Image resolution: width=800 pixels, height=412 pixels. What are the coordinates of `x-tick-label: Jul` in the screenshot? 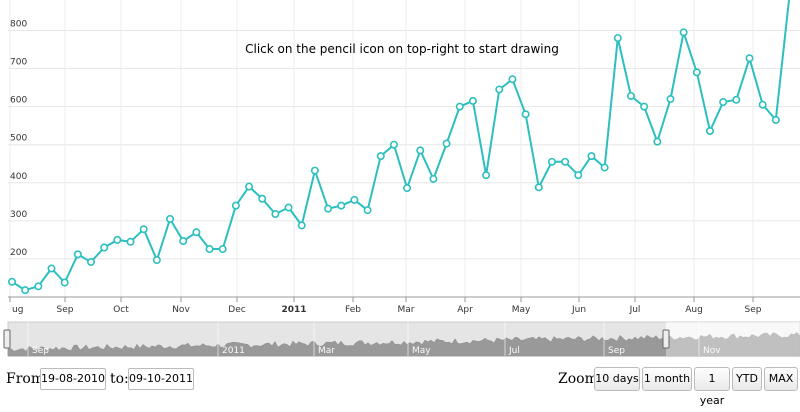 It's located at (635, 310).